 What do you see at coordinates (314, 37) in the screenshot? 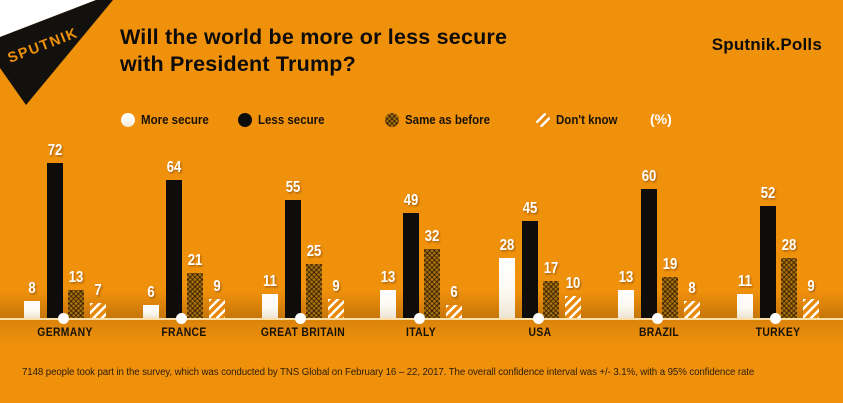
I see `title-line-1: Will the world be more or less secure` at bounding box center [314, 37].